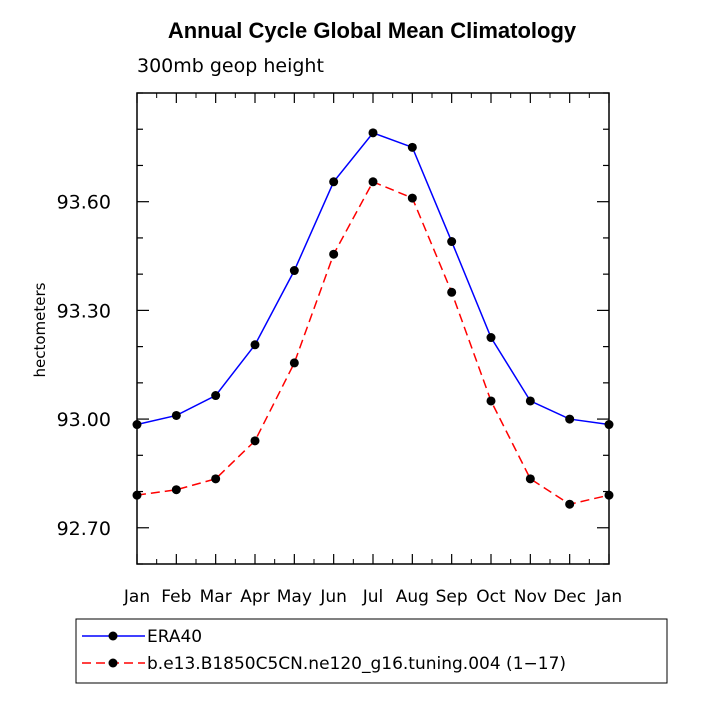 This screenshot has width=701, height=706. I want to click on x-tick-label: Apr, so click(254, 597).